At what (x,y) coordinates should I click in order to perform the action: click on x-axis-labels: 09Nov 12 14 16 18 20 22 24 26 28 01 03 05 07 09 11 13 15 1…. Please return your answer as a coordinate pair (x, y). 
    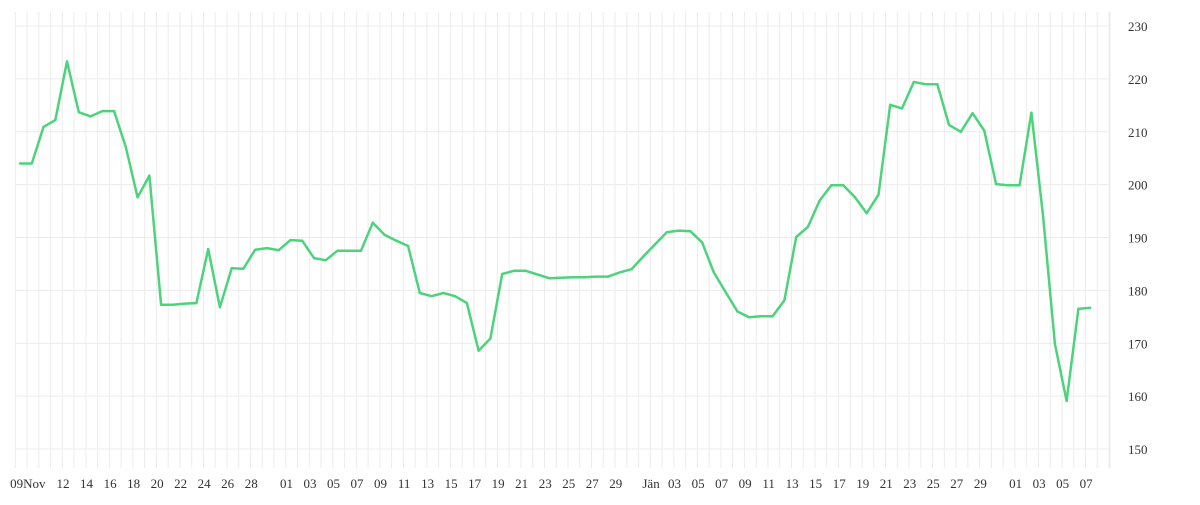
    Looking at the image, I should click on (551, 483).